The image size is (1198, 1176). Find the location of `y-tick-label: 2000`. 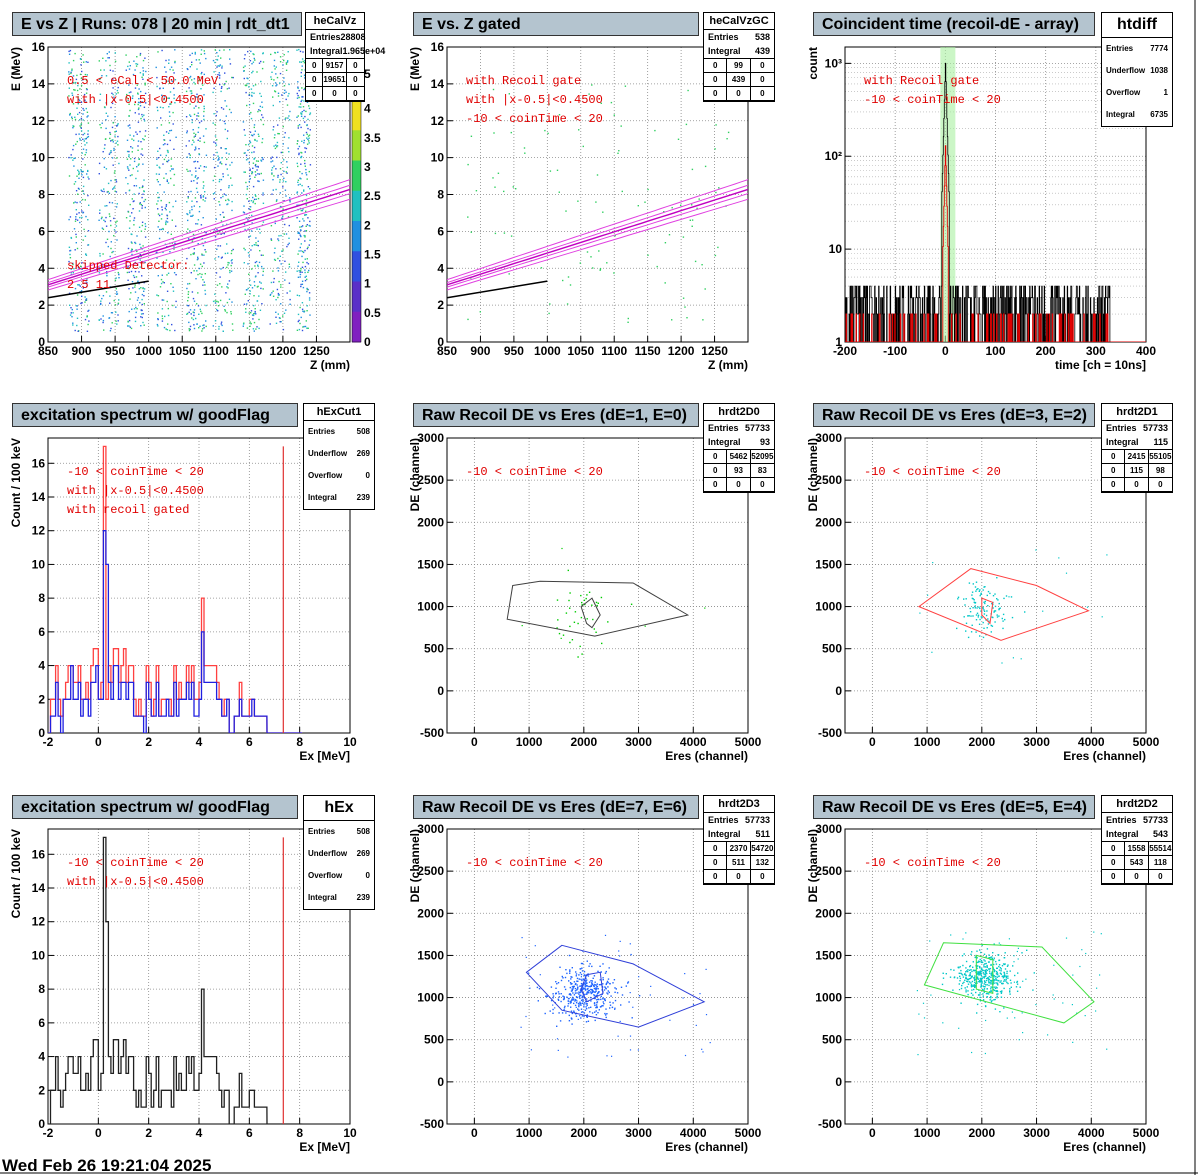

y-tick-label: 2000 is located at coordinates (828, 913).